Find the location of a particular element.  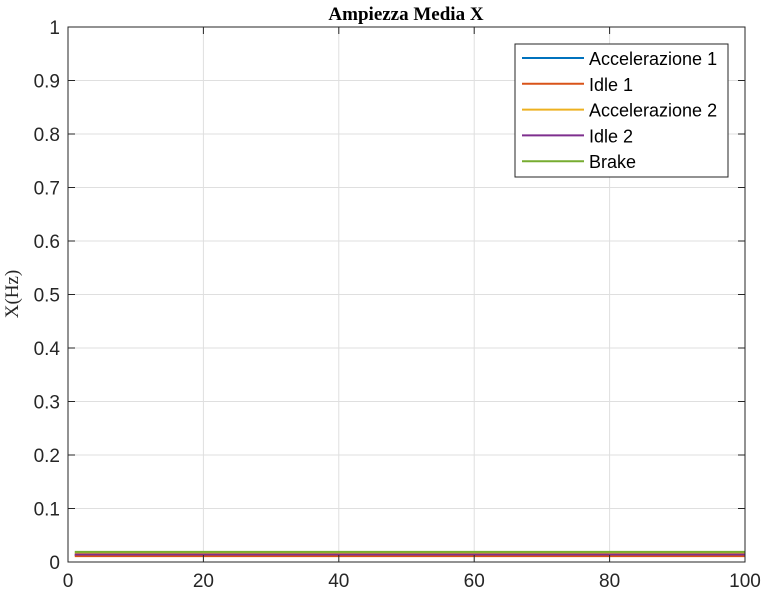

x-tick-label: 0 is located at coordinates (68, 581).